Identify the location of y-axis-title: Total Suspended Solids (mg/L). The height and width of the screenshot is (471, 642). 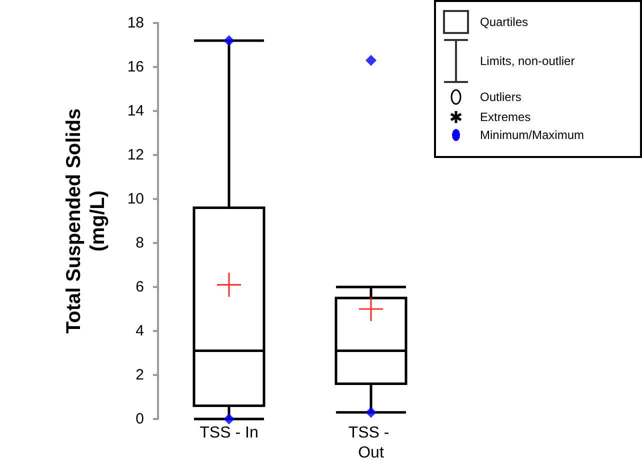
(86, 221).